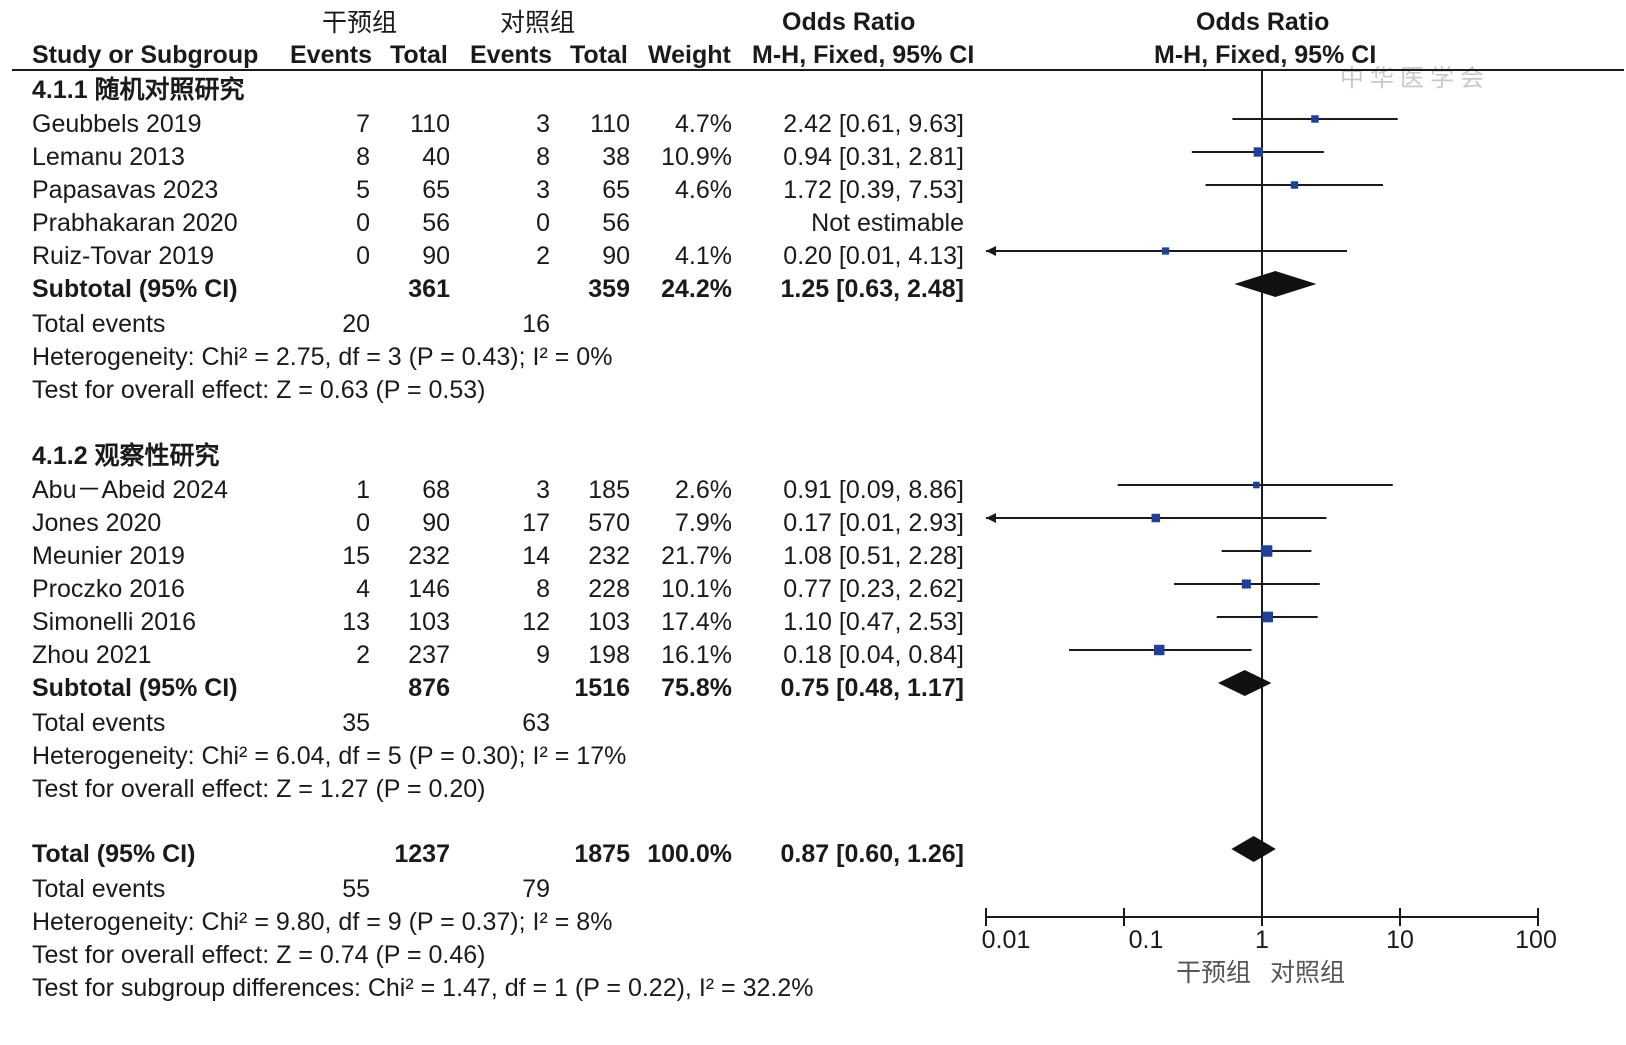 The height and width of the screenshot is (1045, 1626). Describe the element at coordinates (108, 589) in the screenshot. I see `study-name: Proczko 2016` at that location.